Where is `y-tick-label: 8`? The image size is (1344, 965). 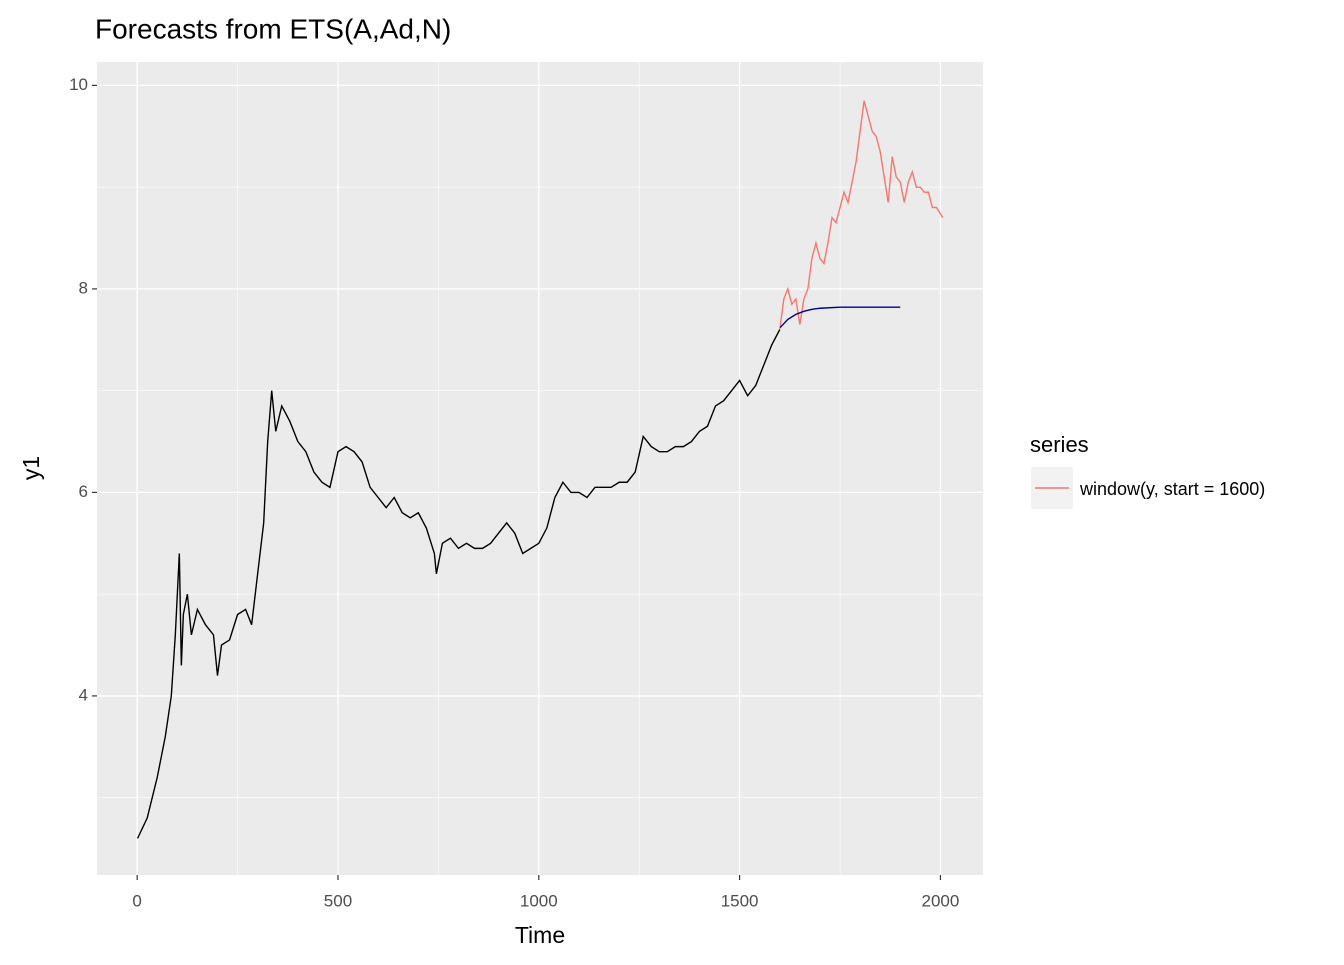
y-tick-label: 8 is located at coordinates (83, 287).